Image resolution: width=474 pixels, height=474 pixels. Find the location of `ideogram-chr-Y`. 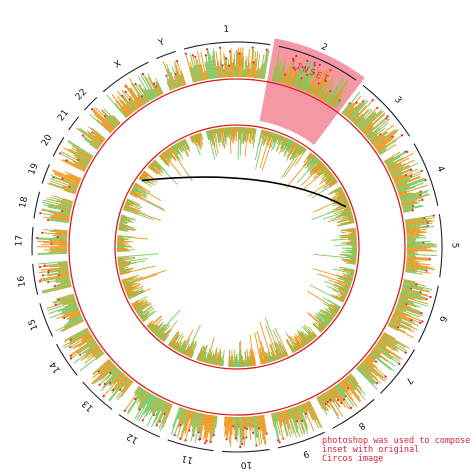

ideogram-chr-Y is located at coordinates (166, 55).